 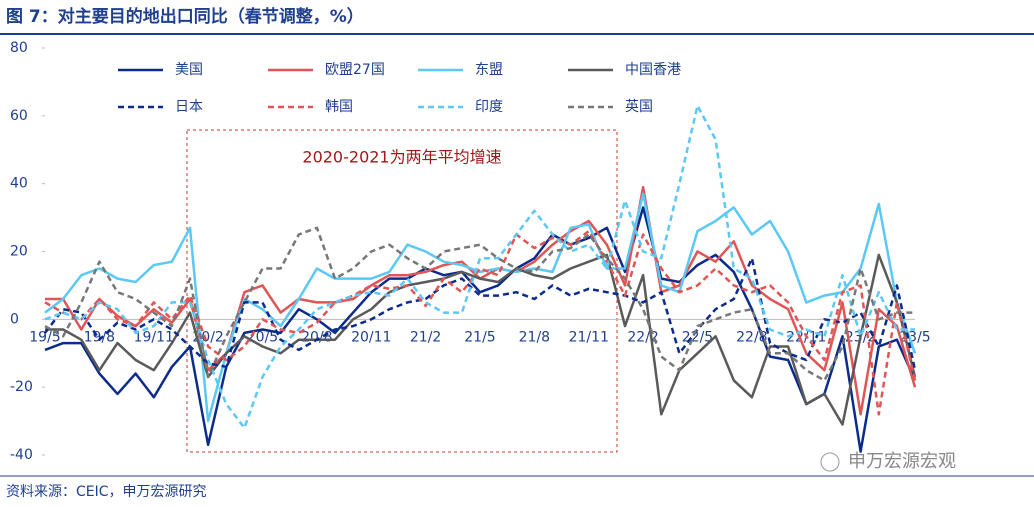 What do you see at coordinates (534, 337) in the screenshot?
I see `x-tick-label: 21/8` at bounding box center [534, 337].